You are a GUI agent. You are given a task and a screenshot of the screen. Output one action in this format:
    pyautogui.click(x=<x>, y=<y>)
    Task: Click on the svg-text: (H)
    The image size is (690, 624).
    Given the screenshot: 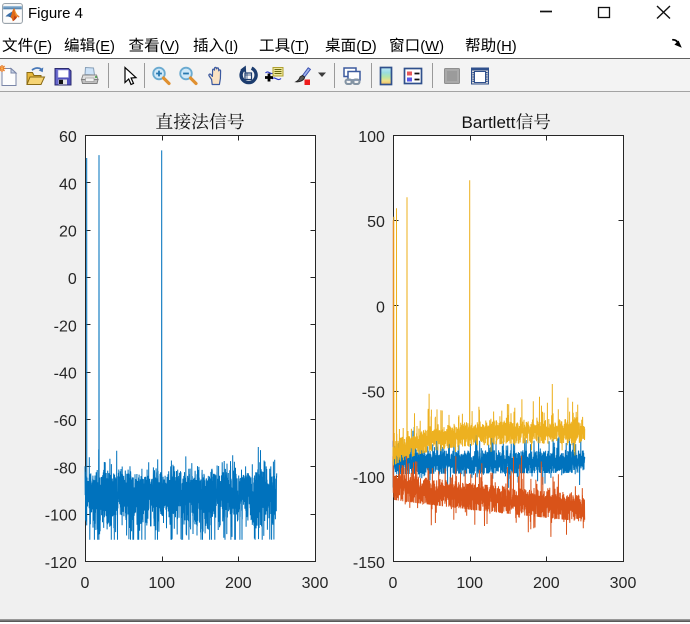 What is the action you would take?
    pyautogui.click(x=506, y=47)
    